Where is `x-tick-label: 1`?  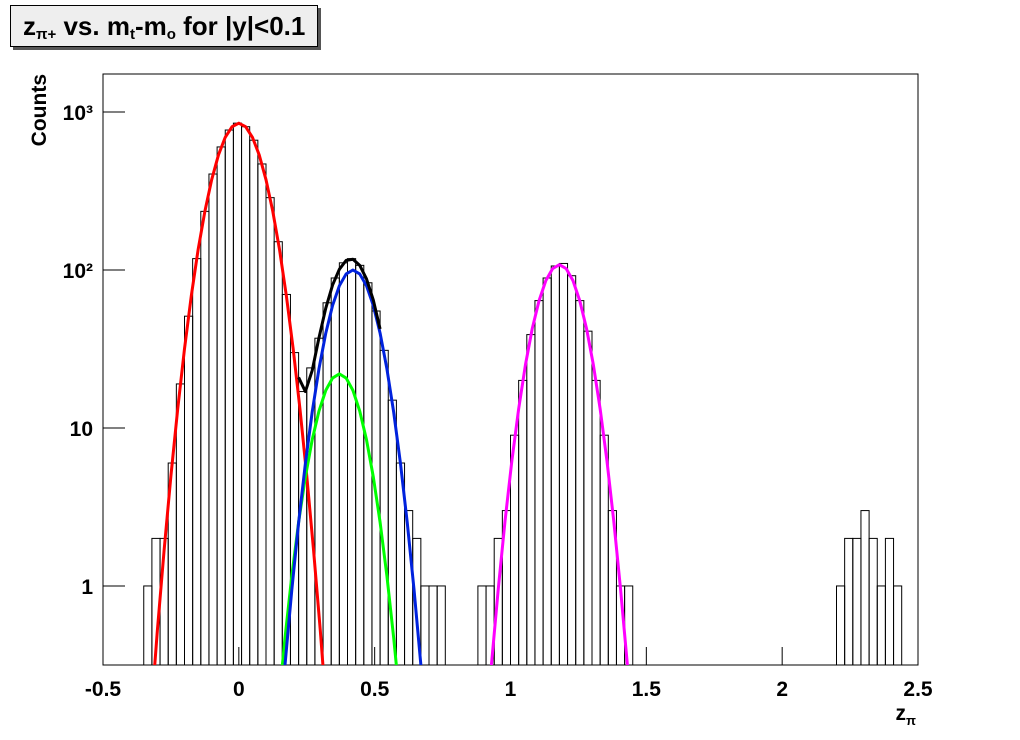 x-tick-label: 1 is located at coordinates (511, 689).